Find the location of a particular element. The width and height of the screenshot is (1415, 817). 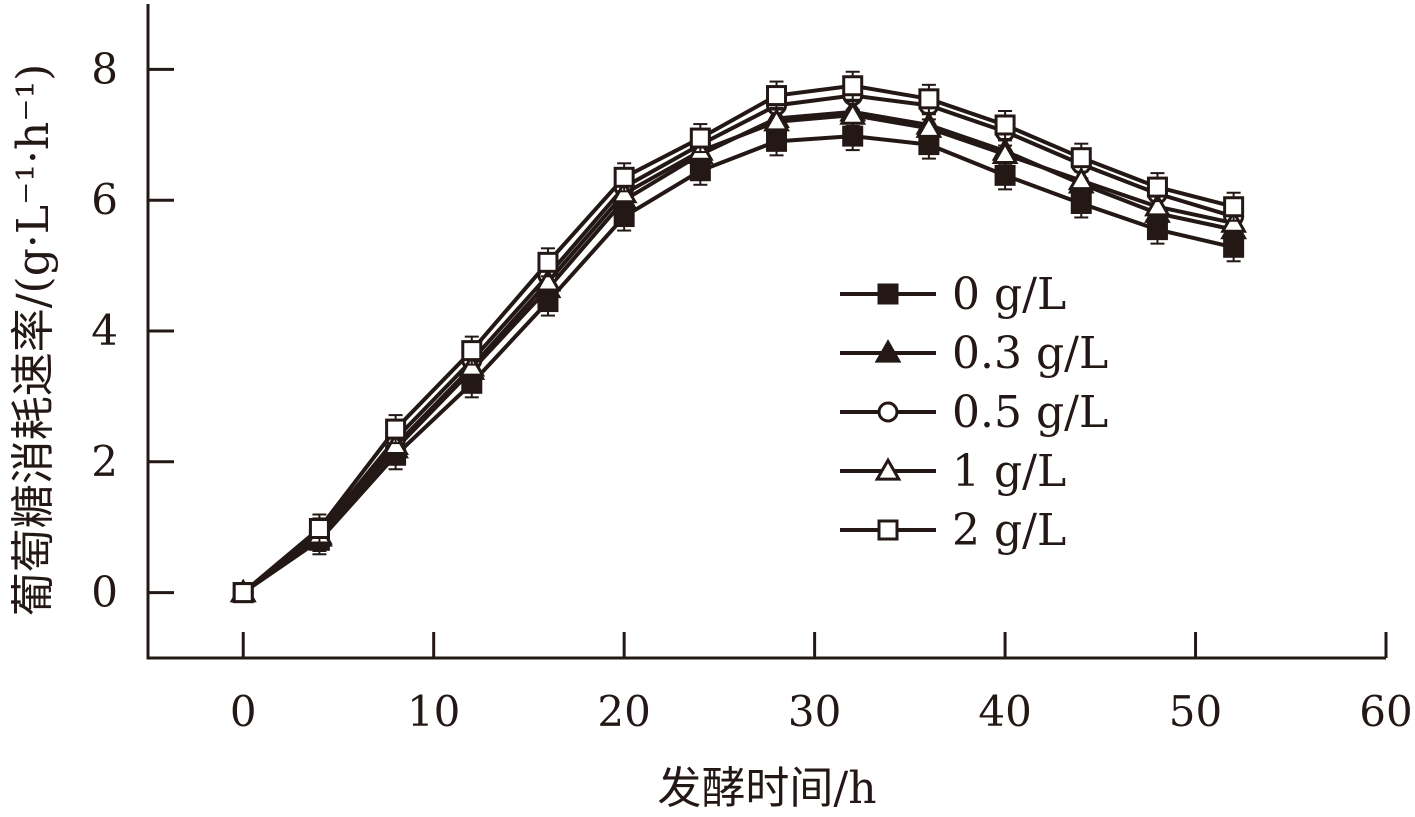

x-tick-label: 20 is located at coordinates (623, 711).